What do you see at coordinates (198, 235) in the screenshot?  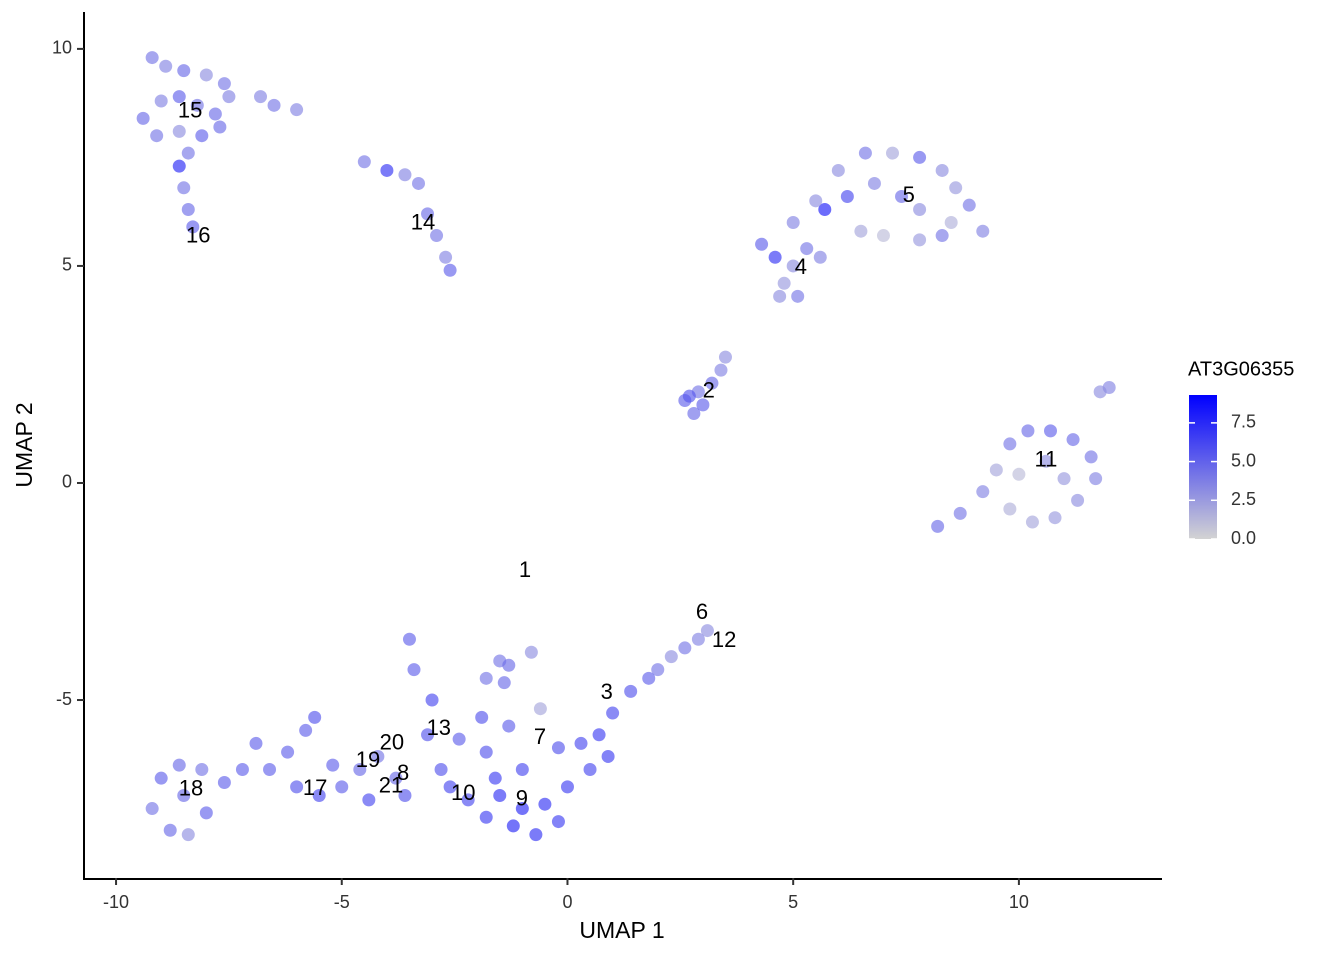 I see `cluster-label: 16` at bounding box center [198, 235].